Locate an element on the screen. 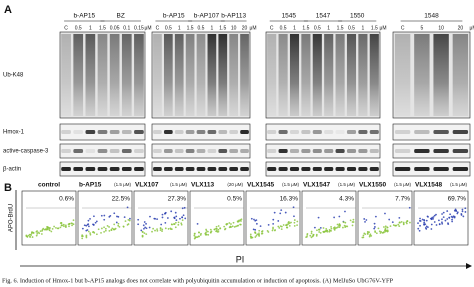 Image resolution: width=474 pixels, height=287 pixels. lane-label: C is located at coordinates (66, 28).